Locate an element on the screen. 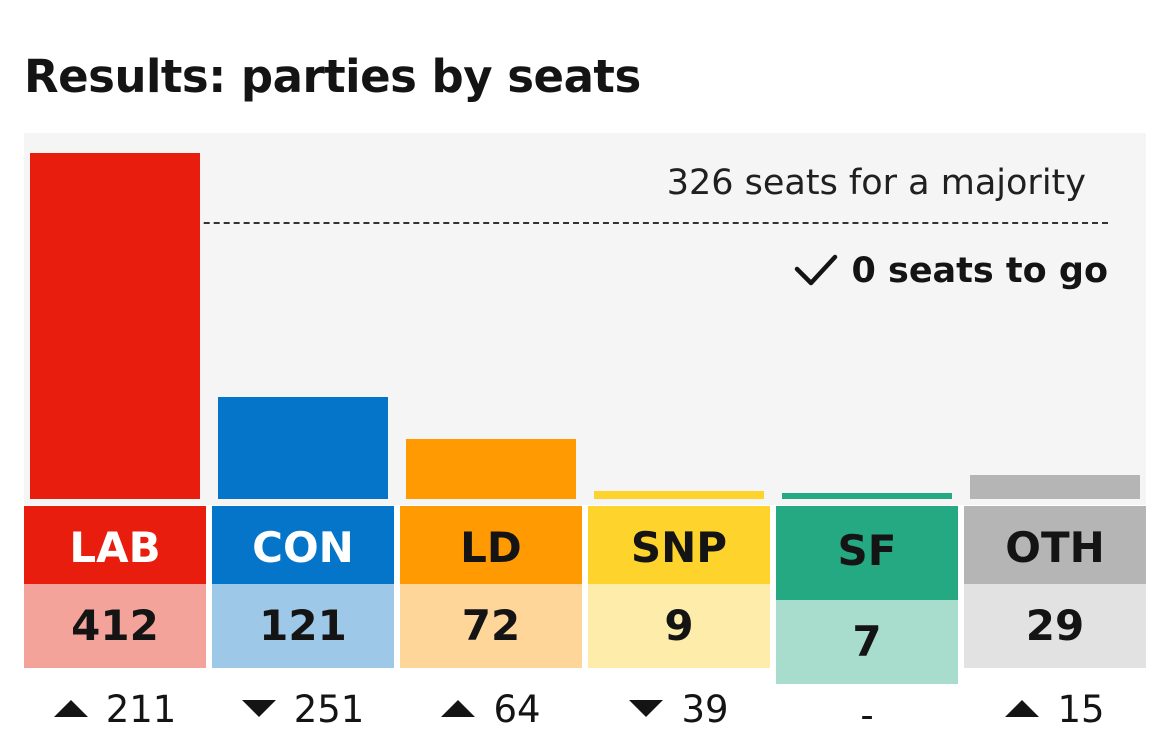 The width and height of the screenshot is (1170, 754). seat-change-lab: 211 is located at coordinates (115, 709).